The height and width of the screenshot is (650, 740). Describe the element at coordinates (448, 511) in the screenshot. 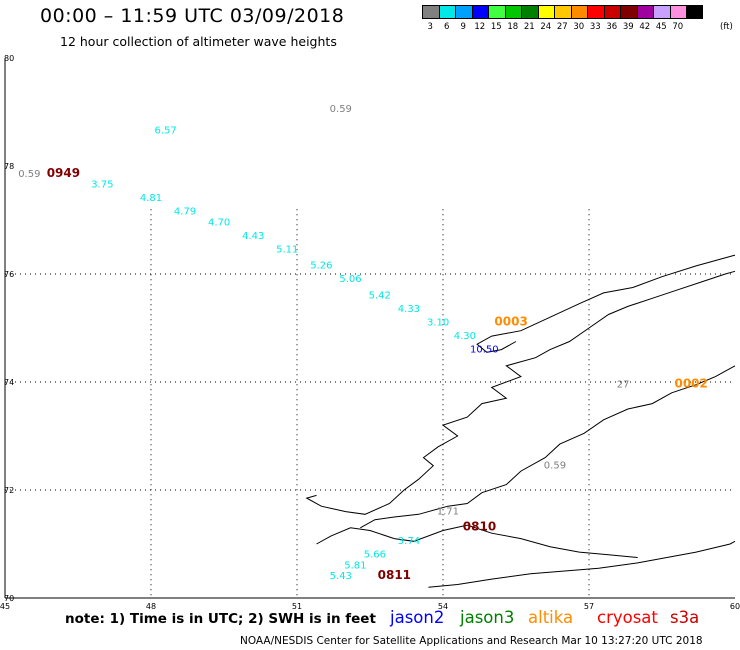

I see `swh-data-label: 1.71` at that location.